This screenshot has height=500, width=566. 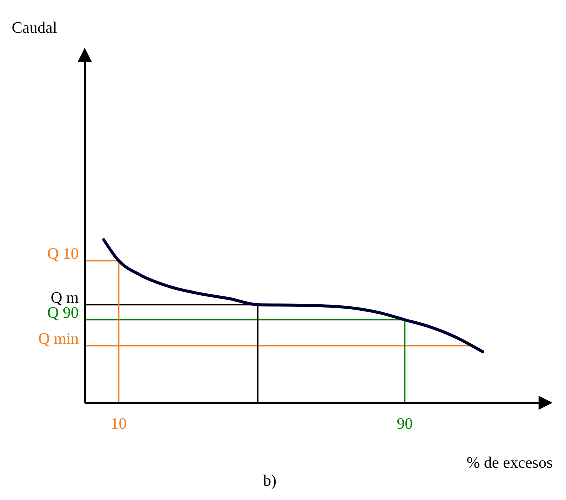 What do you see at coordinates (63, 313) in the screenshot?
I see `ref-line-label: Q 90` at bounding box center [63, 313].